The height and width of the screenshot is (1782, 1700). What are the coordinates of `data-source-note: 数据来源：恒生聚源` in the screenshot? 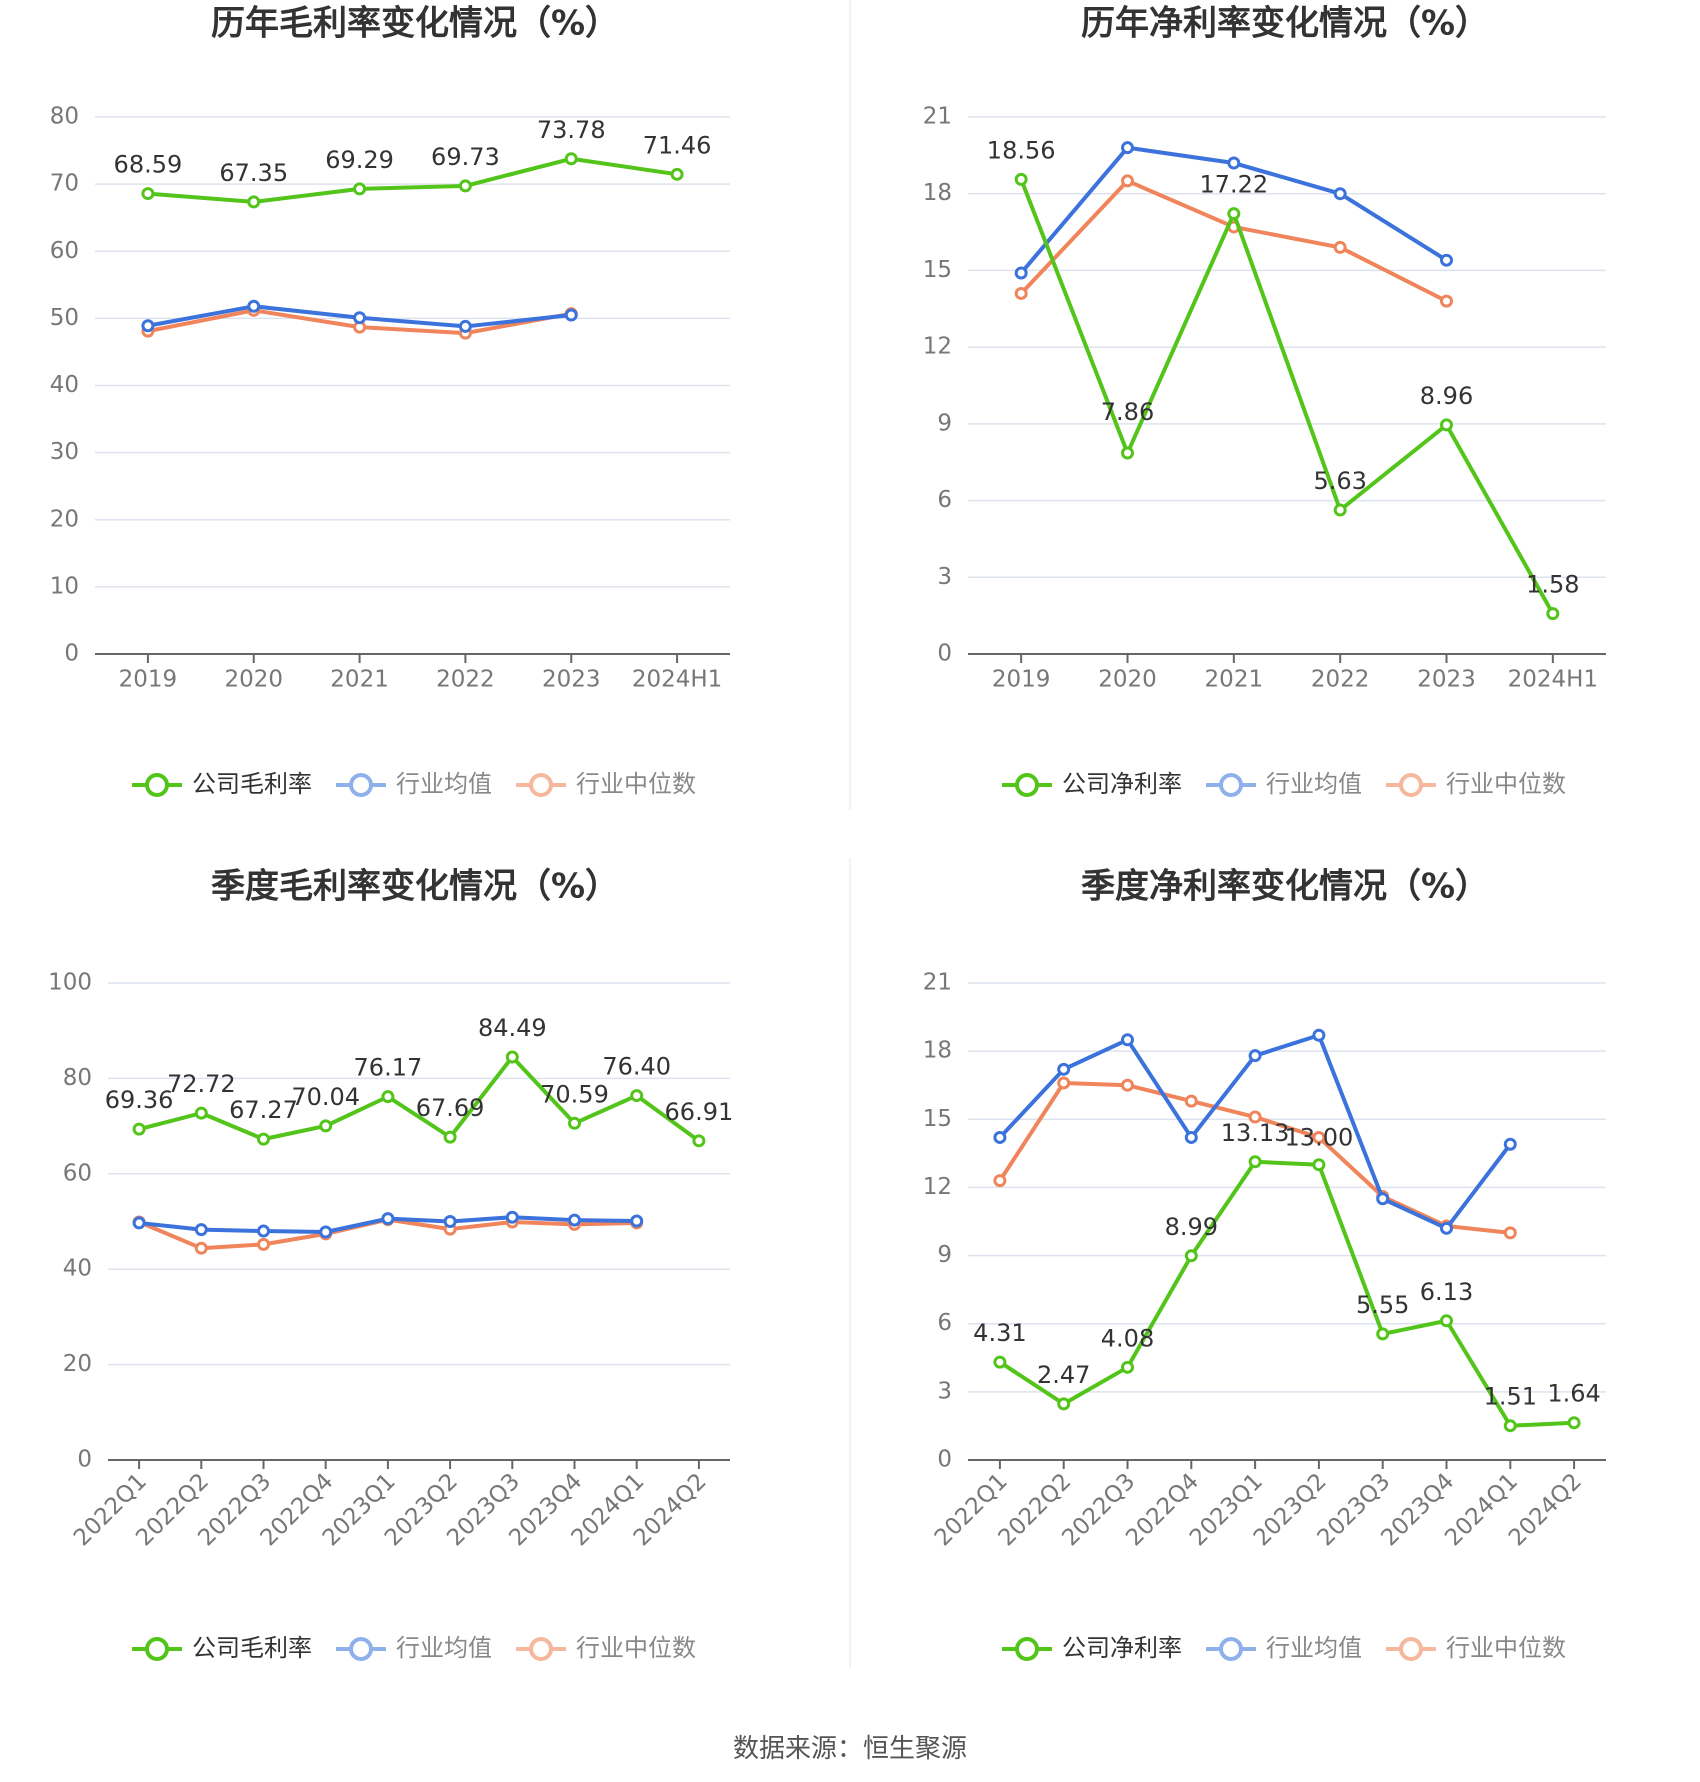 It's located at (849, 1749).